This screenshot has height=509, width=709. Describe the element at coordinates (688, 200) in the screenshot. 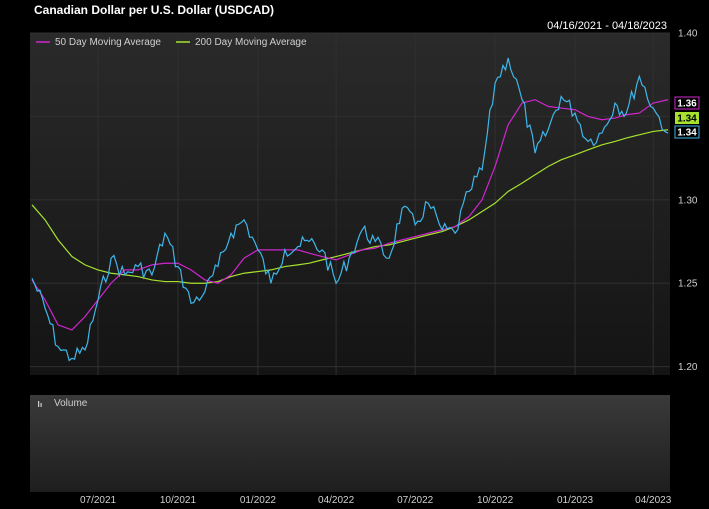

I see `y-tick-label: 1.30` at that location.